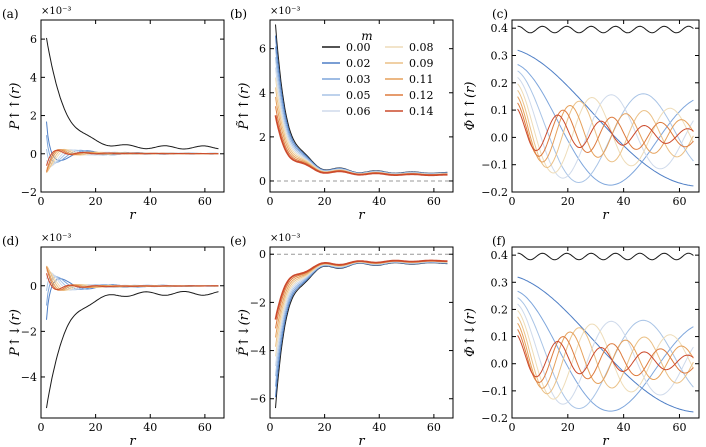  Describe the element at coordinates (500, 309) in the screenshot. I see `y-tick-label: 0.2` at that location.